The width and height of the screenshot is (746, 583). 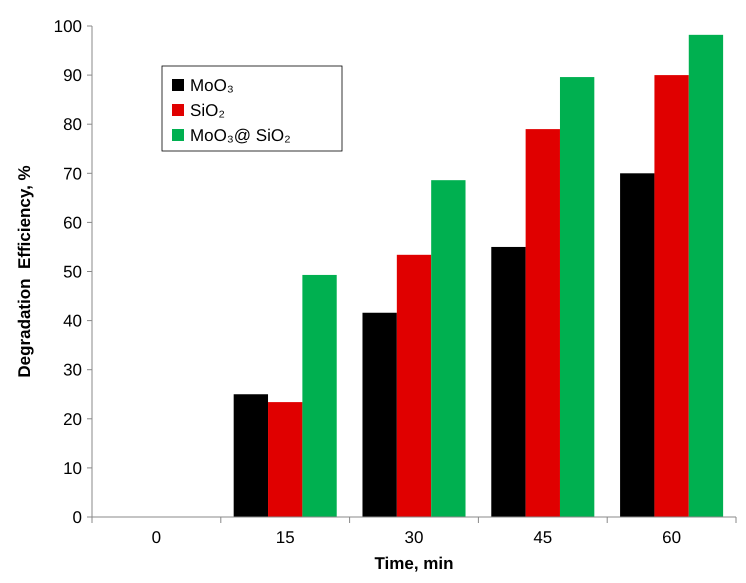 I want to click on y-tick-label: 0, so click(x=77, y=517).